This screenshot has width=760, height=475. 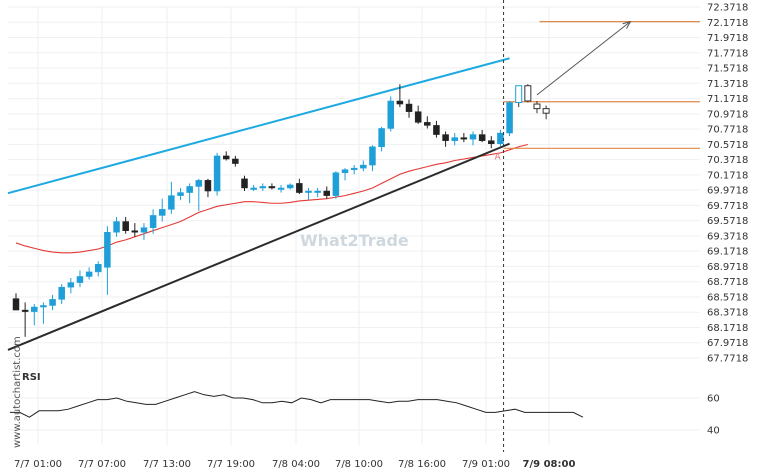 What do you see at coordinates (583, 58) in the screenshot?
I see `projection-arrow` at bounding box center [583, 58].